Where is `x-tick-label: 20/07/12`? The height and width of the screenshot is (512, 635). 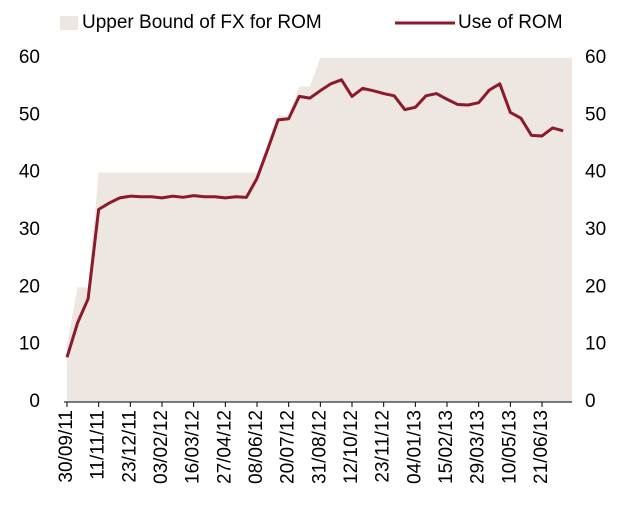
x-tick-label: 20/07/12 is located at coordinates (288, 447).